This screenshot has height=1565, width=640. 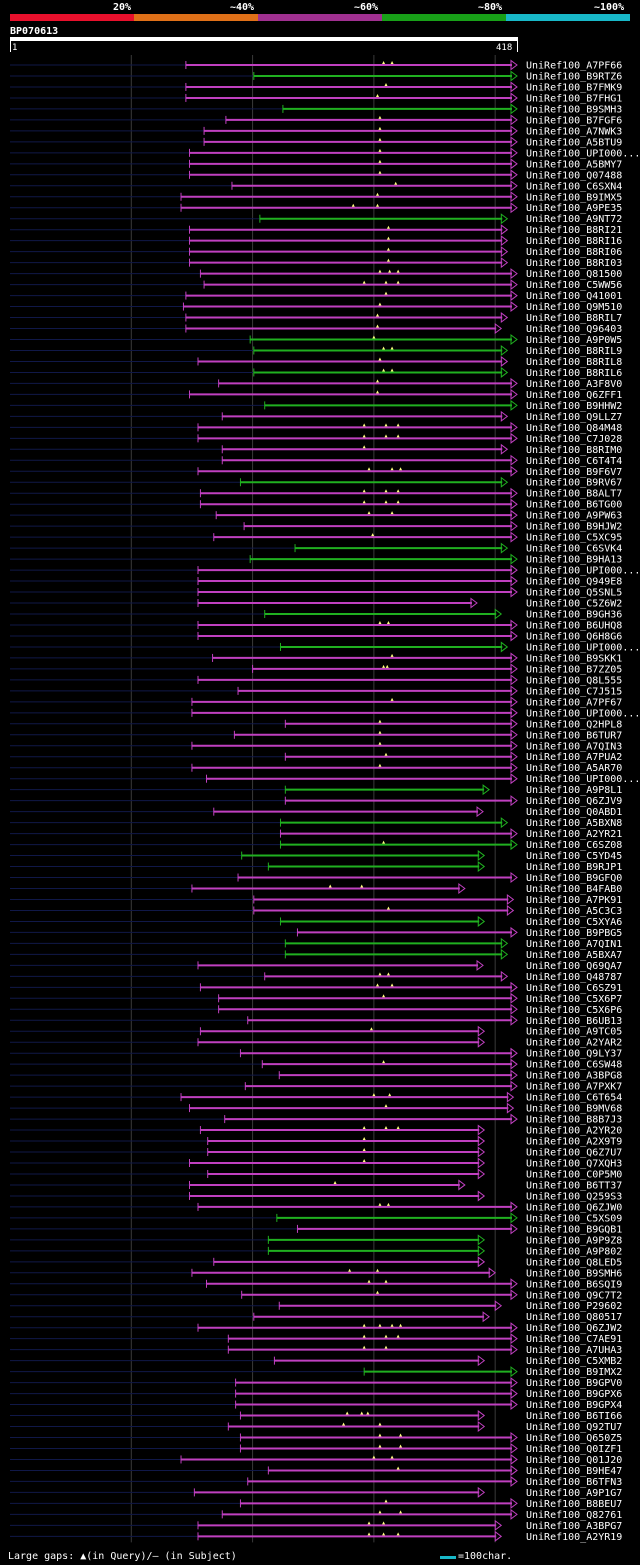 What do you see at coordinates (316, 658) in the screenshot?
I see `hit-row: UniRef100_B9SKK1` at bounding box center [316, 658].